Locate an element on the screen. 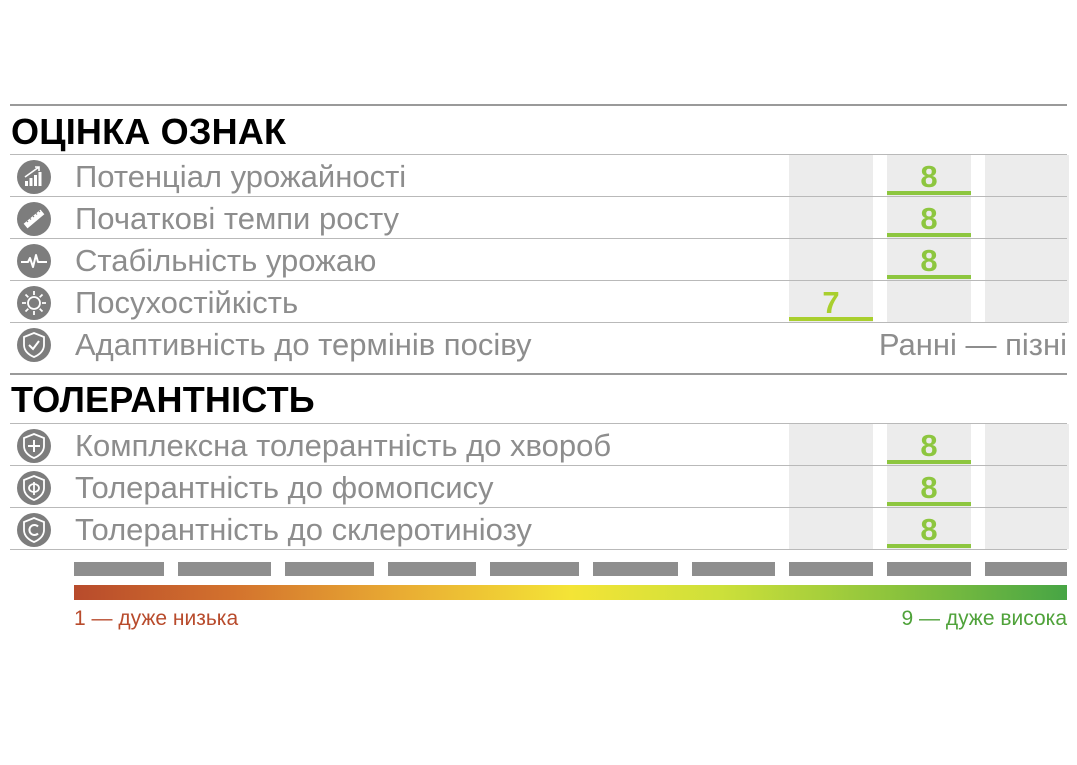 This screenshot has width=1077, height=765. shield-c-icon is located at coordinates (34, 530).